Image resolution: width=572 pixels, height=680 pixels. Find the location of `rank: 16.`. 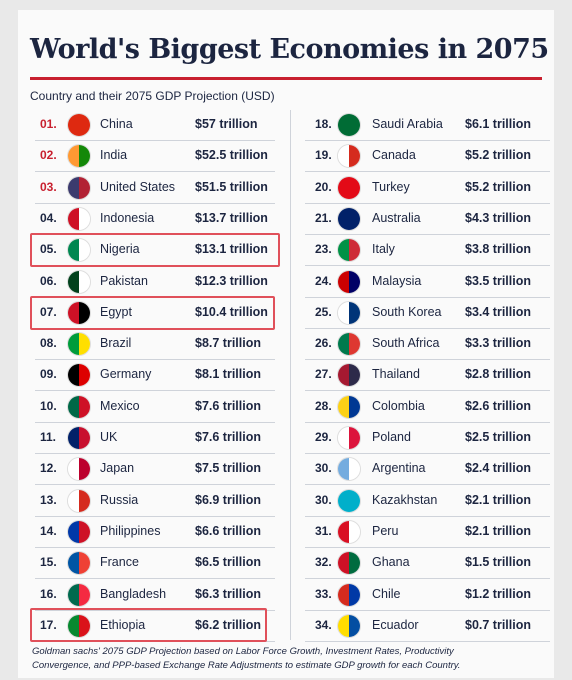

rank: 16. is located at coordinates (48, 593).